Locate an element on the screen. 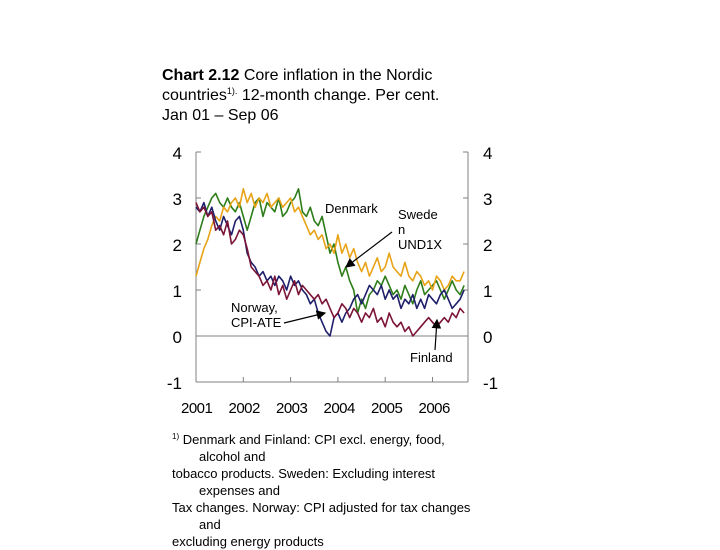  x-tick-label: 2006 is located at coordinates (435, 408).